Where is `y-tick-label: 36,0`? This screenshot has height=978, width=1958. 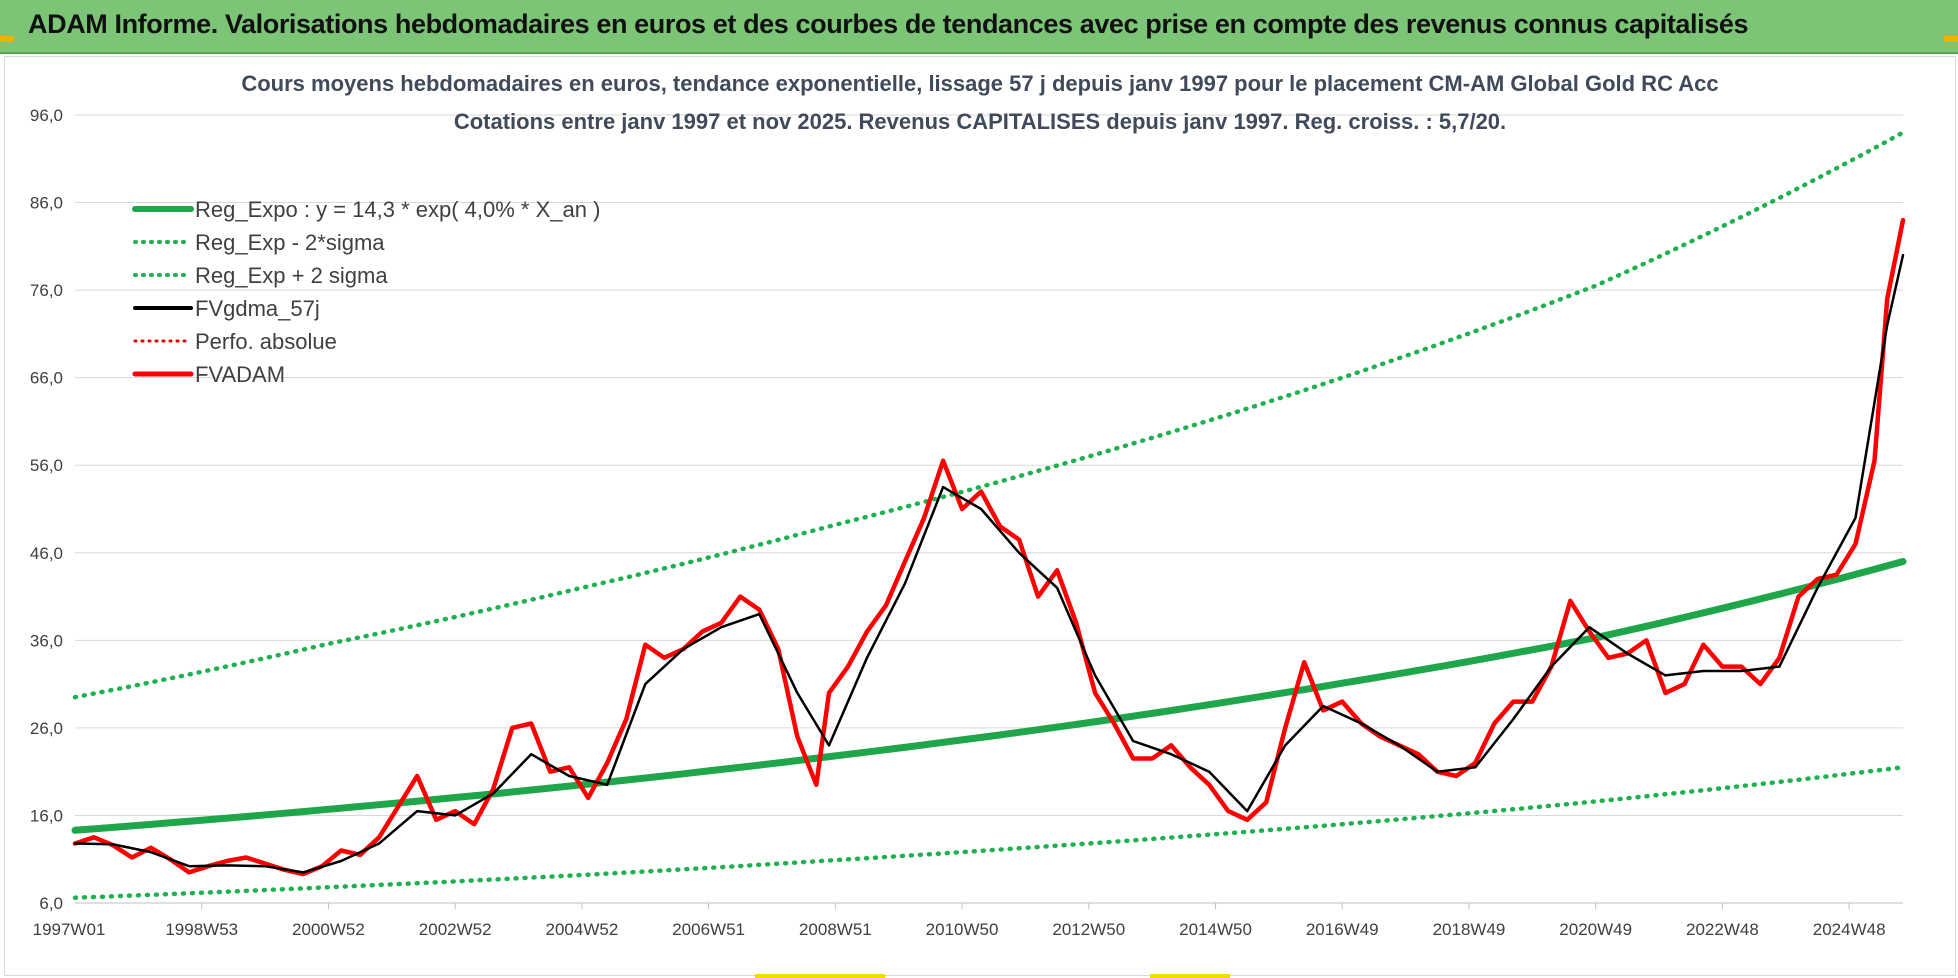 y-tick-label: 36,0 is located at coordinates (46, 640).